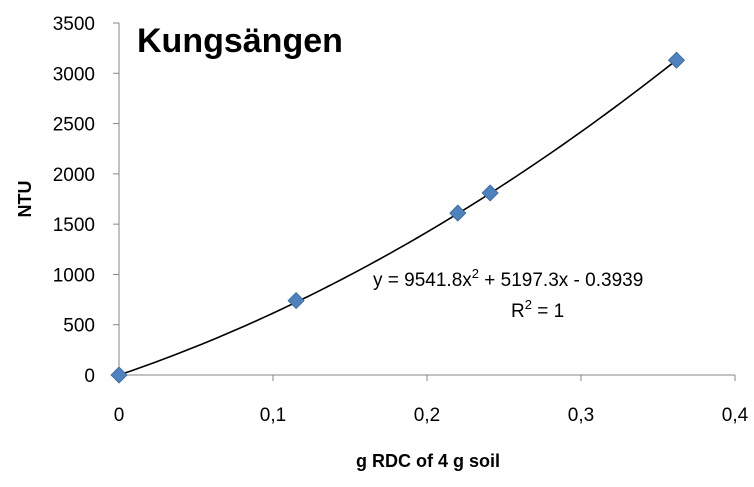 This screenshot has width=754, height=487. I want to click on r2-base: R, so click(518, 311).